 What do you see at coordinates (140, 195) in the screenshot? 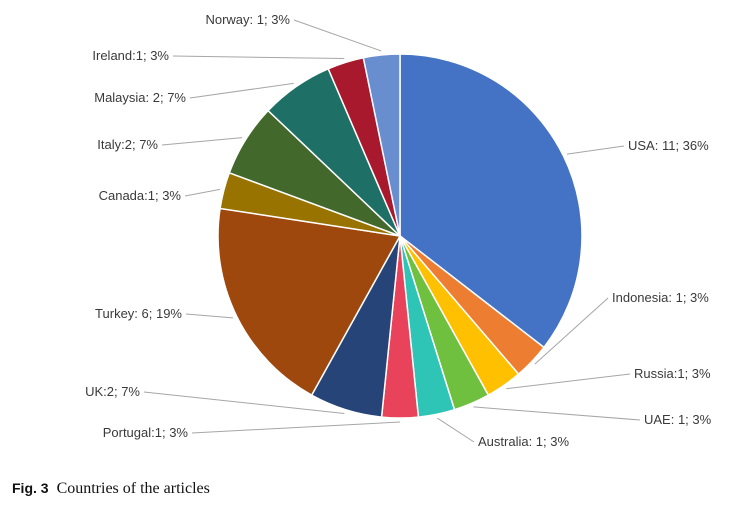
I see `slice-label: Canada:1; 3%` at bounding box center [140, 195].